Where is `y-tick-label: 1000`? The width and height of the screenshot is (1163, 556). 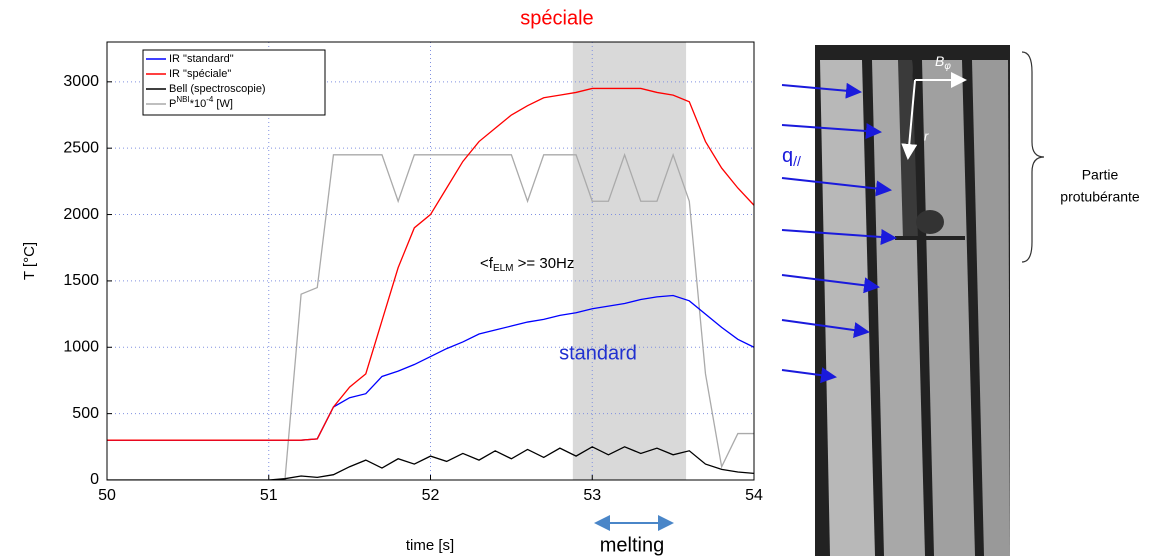
y-tick-label: 1000 is located at coordinates (81, 346).